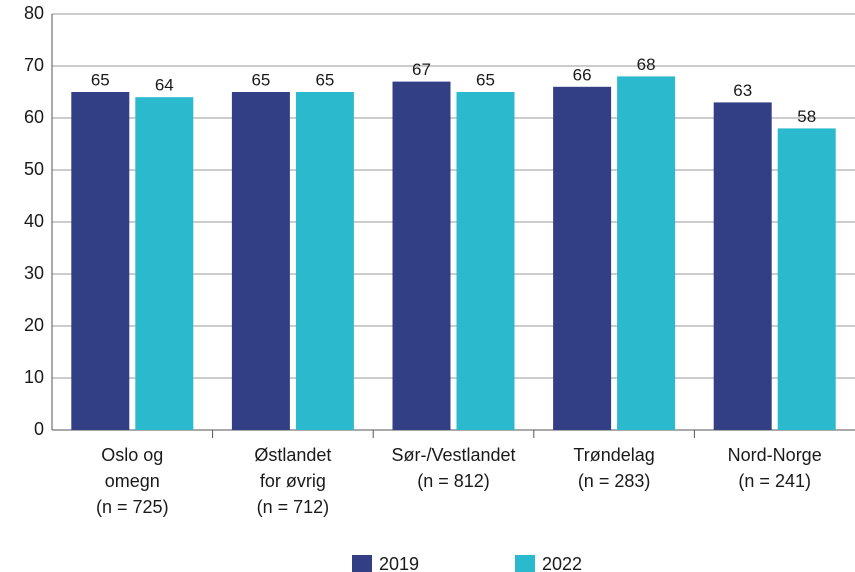  What do you see at coordinates (293, 507) in the screenshot?
I see `x-tick-label: (n = 712)` at bounding box center [293, 507].